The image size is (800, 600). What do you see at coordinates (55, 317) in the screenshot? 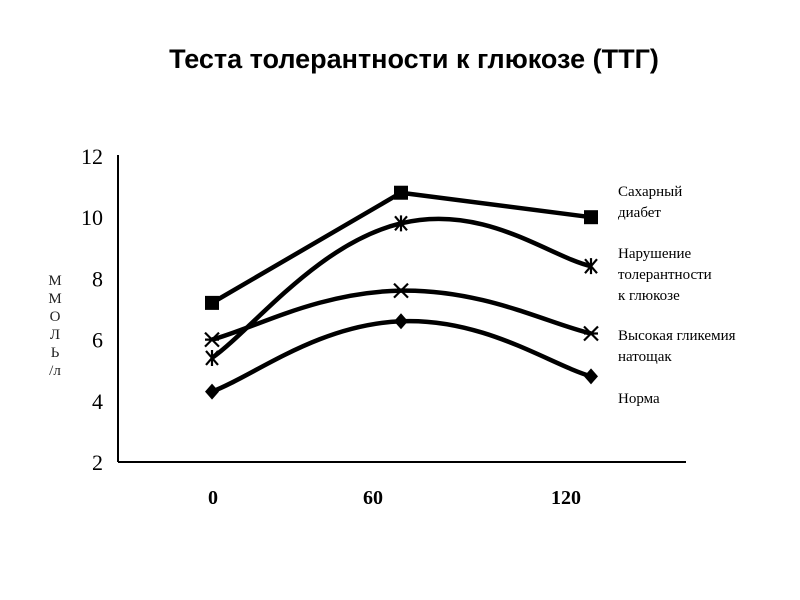
I see `y-axis-label: О` at bounding box center [55, 317].